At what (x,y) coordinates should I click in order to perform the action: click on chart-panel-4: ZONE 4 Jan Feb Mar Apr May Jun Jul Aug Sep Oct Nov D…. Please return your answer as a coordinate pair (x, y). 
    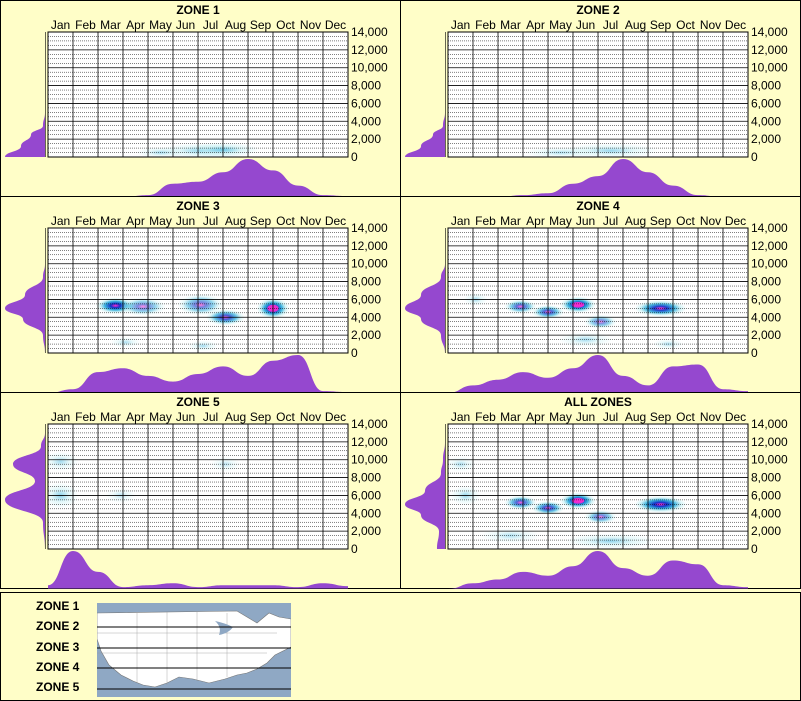
    Looking at the image, I should click on (600, 294).